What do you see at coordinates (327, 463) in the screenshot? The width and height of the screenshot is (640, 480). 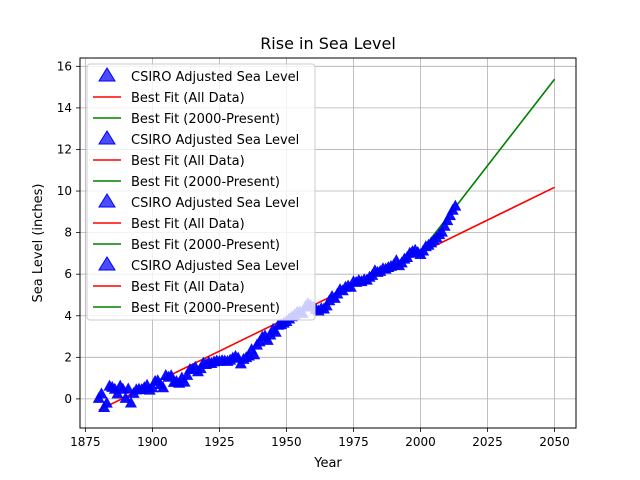 I see `x-axis-label: Year` at bounding box center [327, 463].